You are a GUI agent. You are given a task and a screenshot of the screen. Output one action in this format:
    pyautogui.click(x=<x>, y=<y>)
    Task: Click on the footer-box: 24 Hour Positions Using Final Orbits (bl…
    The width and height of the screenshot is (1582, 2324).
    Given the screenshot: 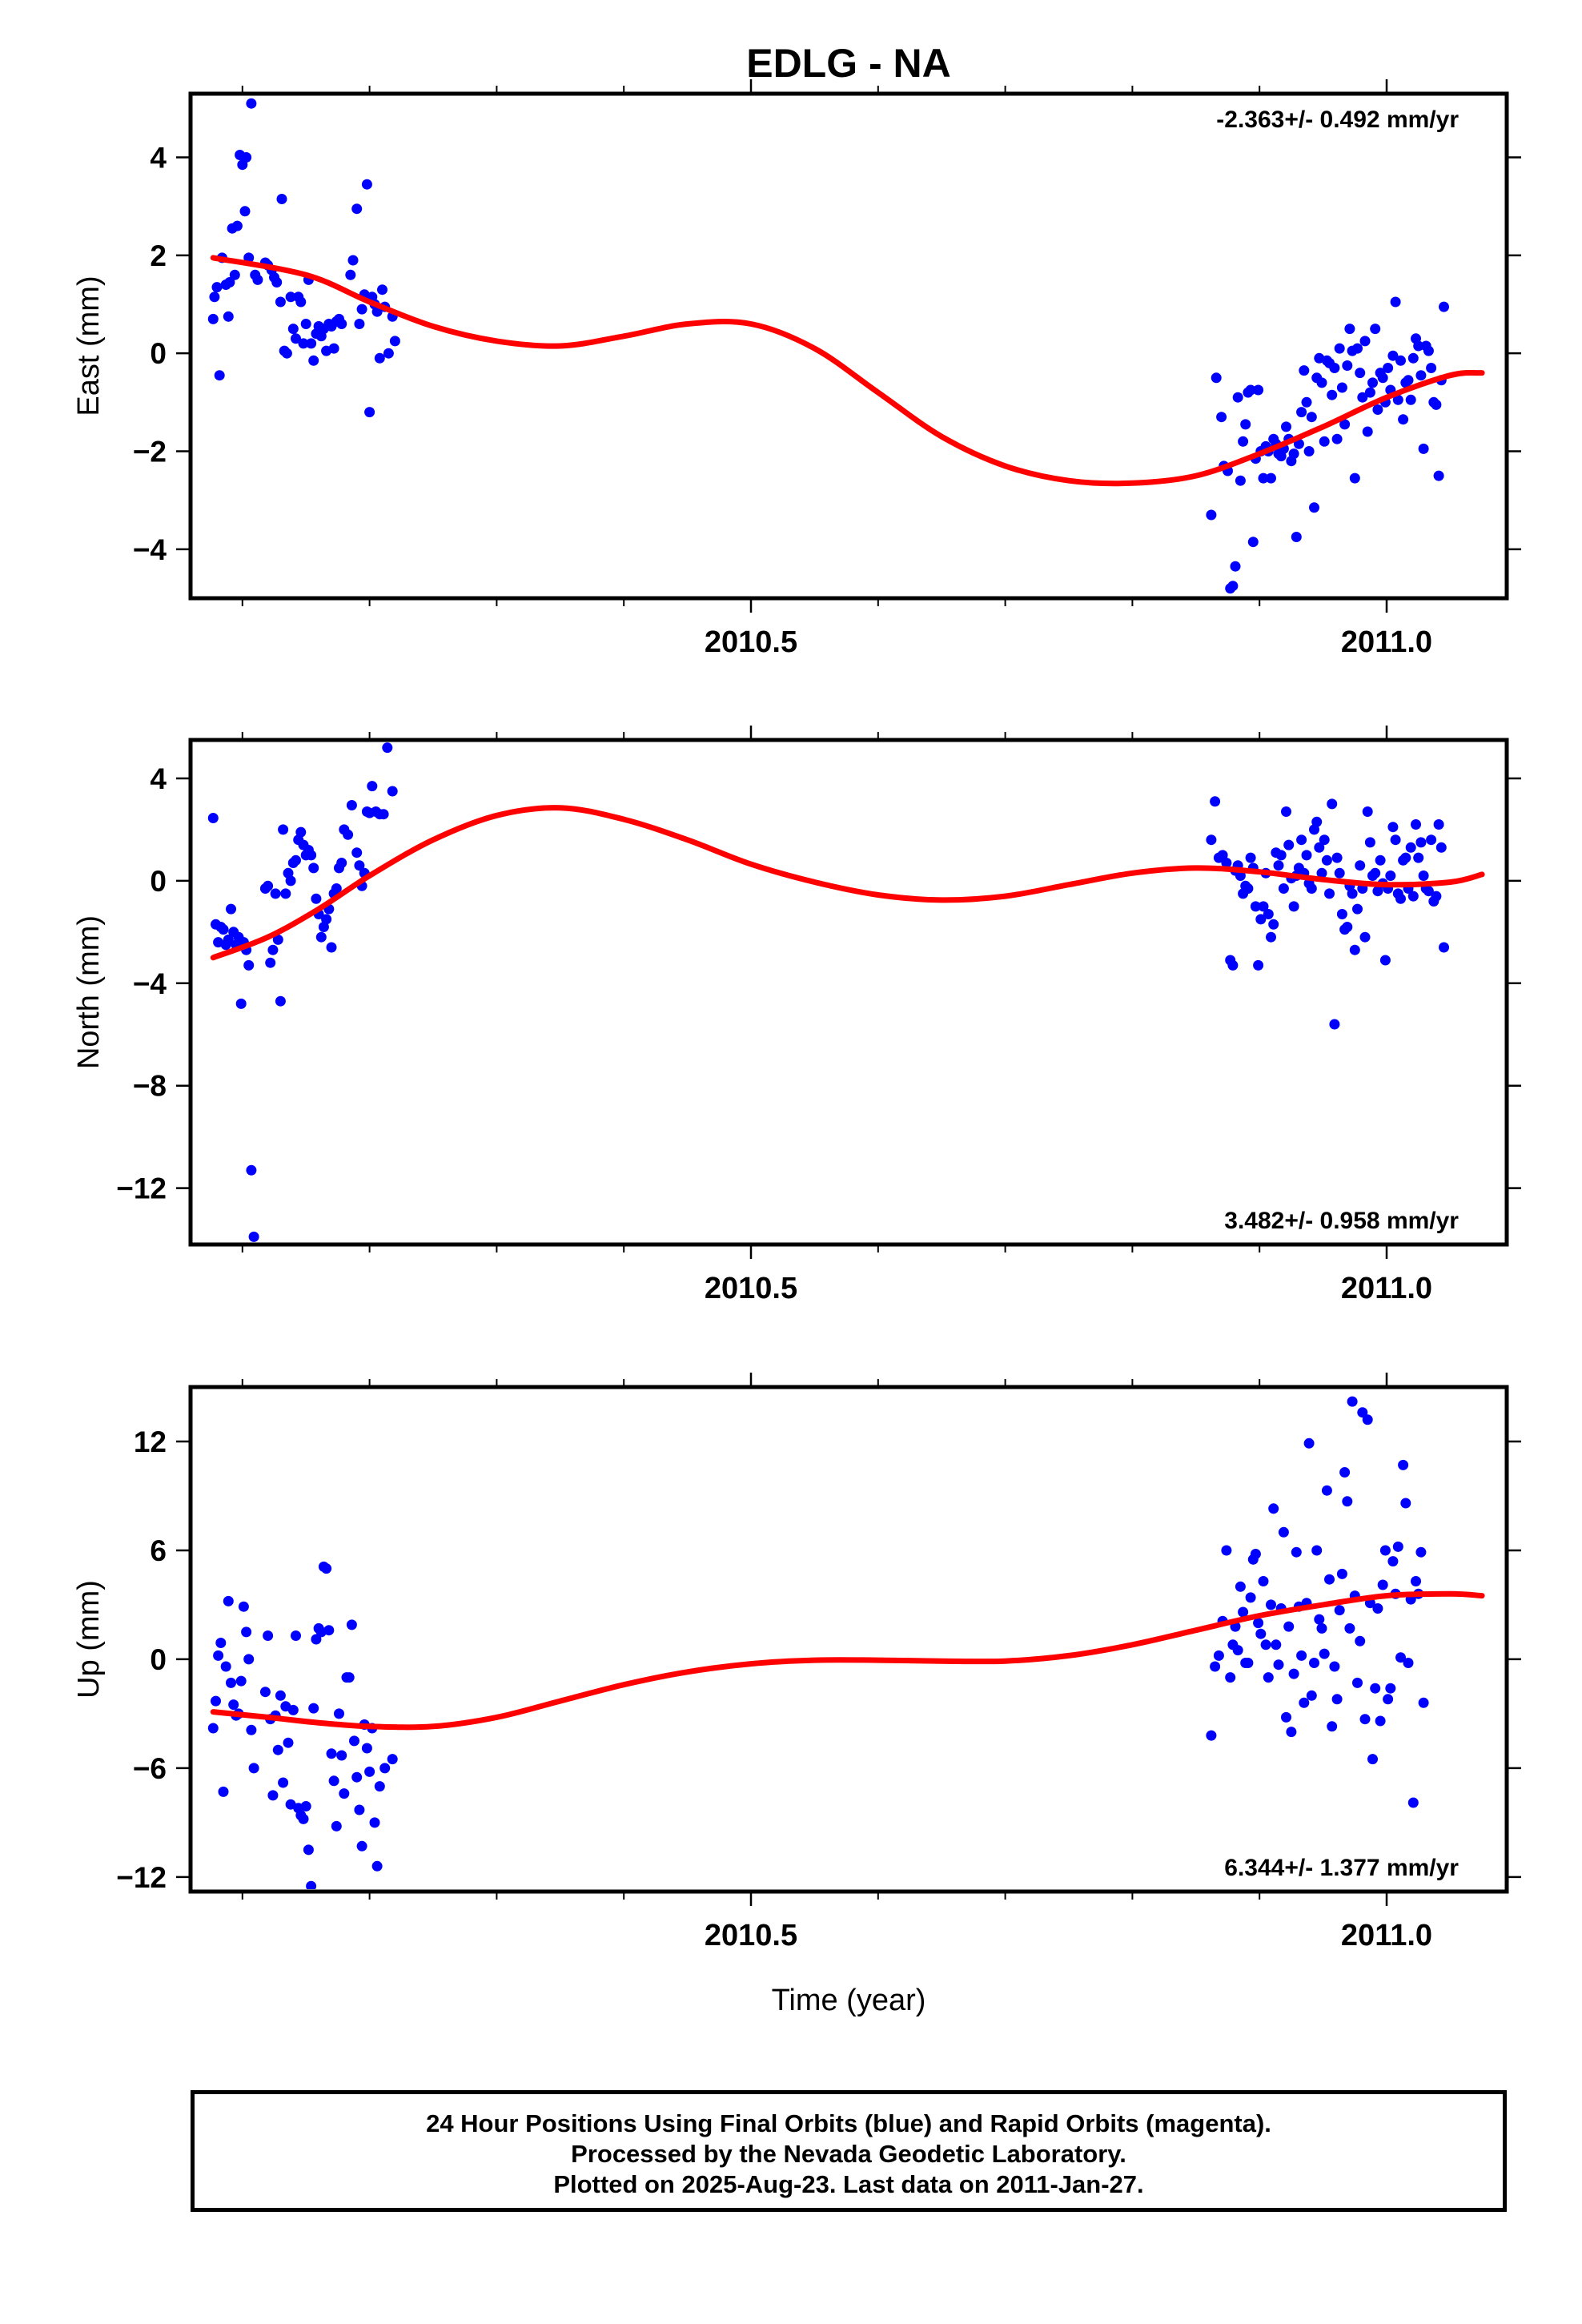 What is the action you would take?
    pyautogui.click(x=849, y=2151)
    